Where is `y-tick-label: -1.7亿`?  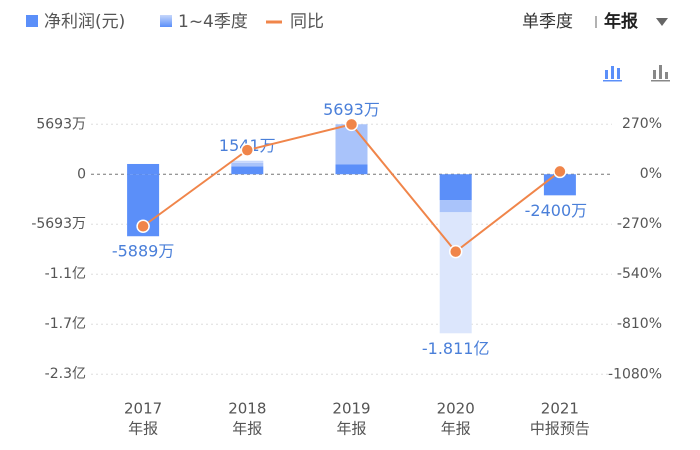
y-tick-label: -1.7亿 is located at coordinates (65, 324).